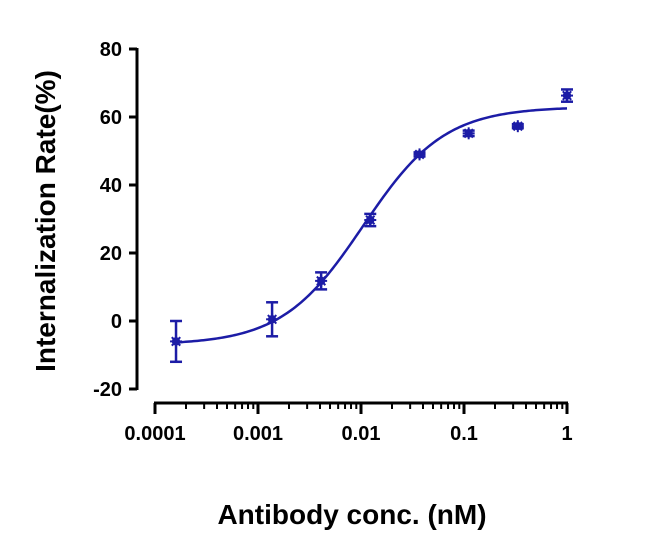 The image size is (650, 557). I want to click on y-tick-label: 40, so click(111, 186).